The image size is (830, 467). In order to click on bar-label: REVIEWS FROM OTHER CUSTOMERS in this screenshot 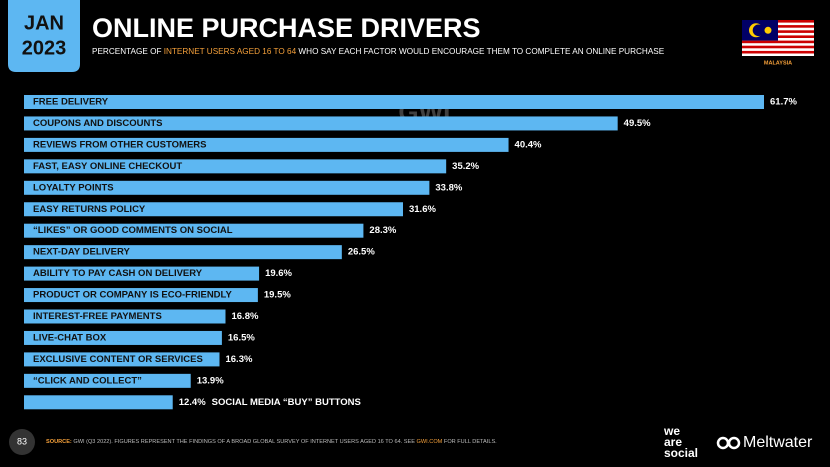, I will do `click(119, 144)`.